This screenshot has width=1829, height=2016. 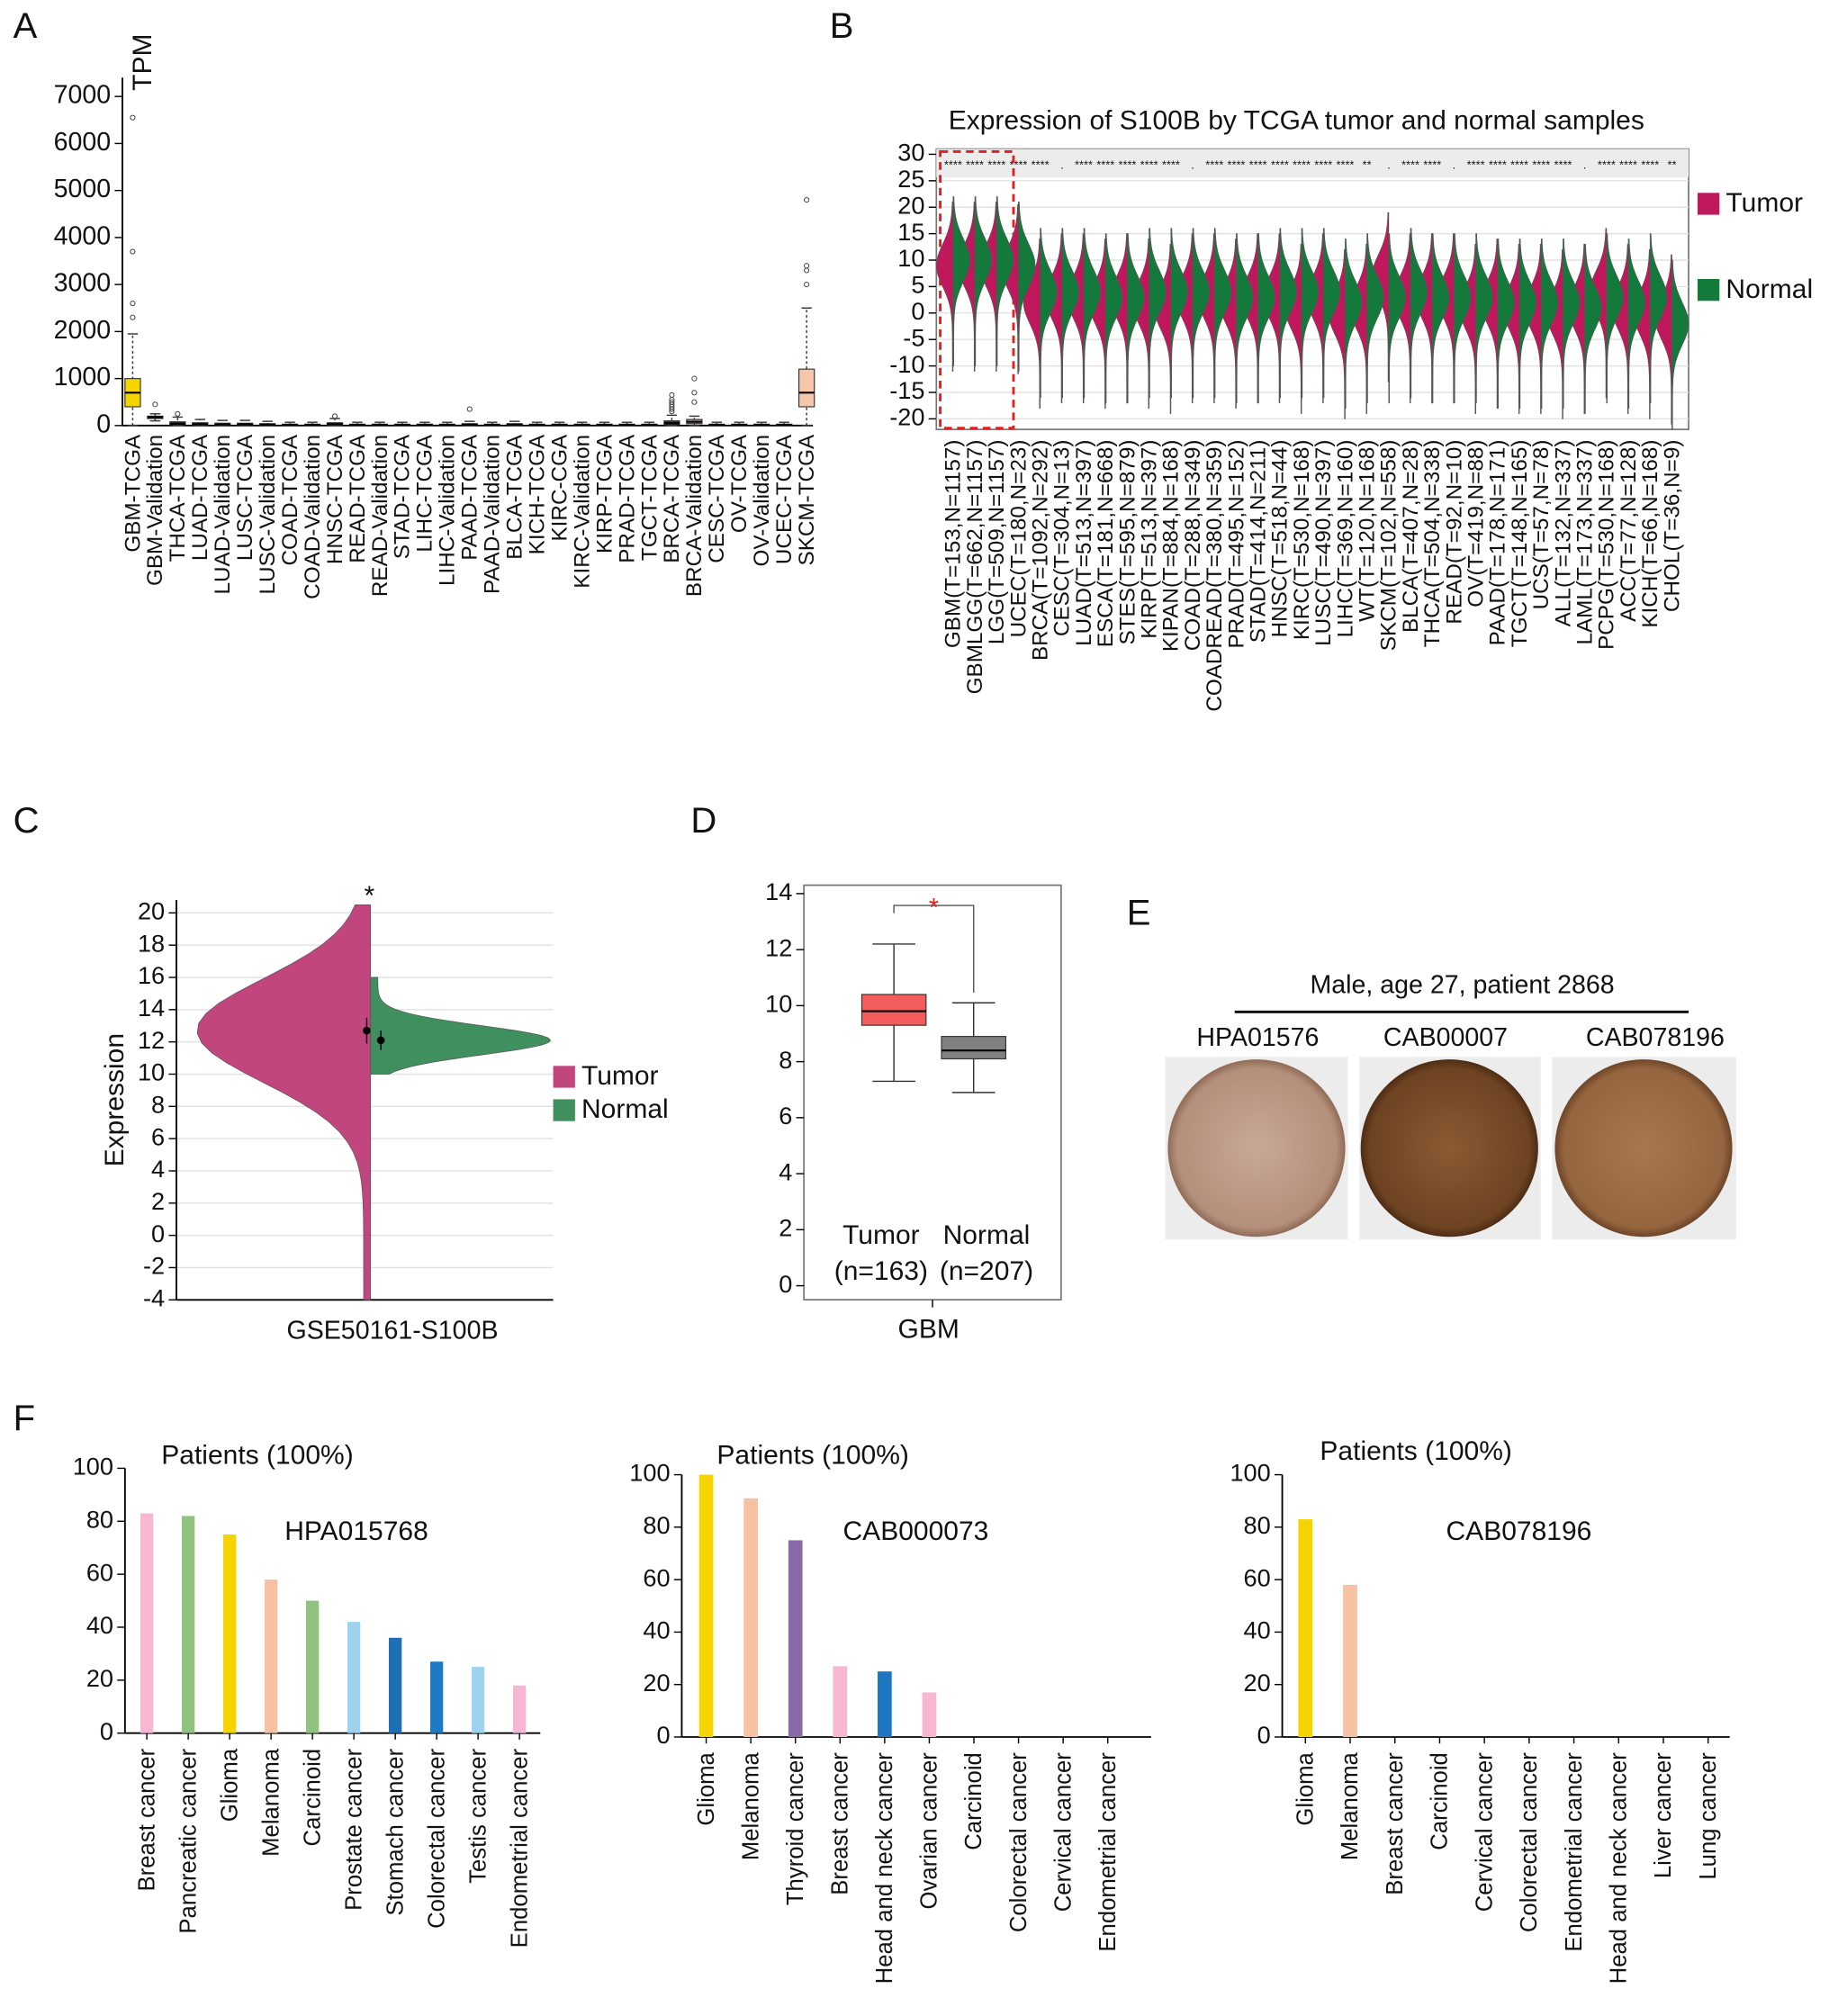 What do you see at coordinates (1476, 524) in the screenshot?
I see `x-tick-label: OV(T=419,N=88)` at bounding box center [1476, 524].